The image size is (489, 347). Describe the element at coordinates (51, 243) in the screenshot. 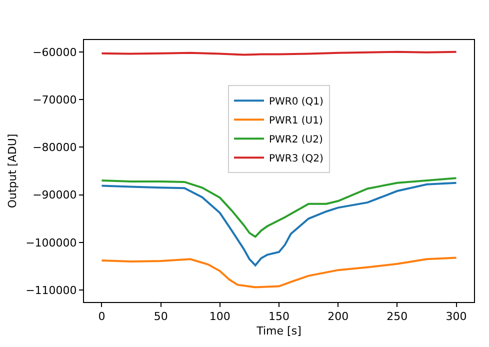

I see `y-tick-label: −100000` at that location.